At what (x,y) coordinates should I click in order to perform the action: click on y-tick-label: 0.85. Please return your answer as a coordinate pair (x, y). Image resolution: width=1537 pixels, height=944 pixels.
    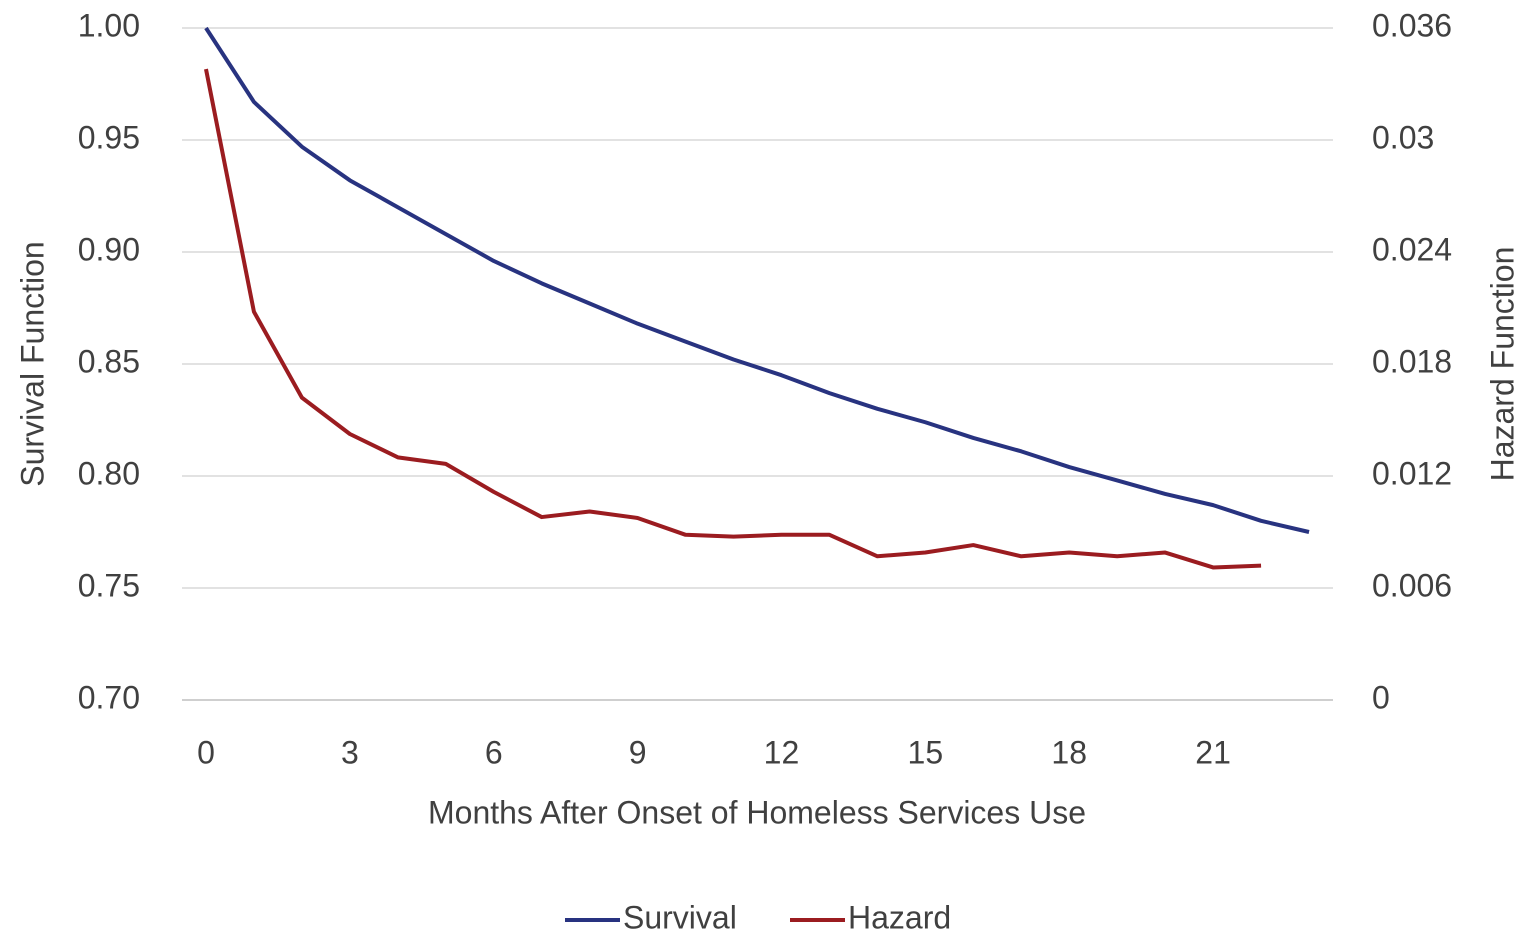
    Looking at the image, I should click on (109, 361).